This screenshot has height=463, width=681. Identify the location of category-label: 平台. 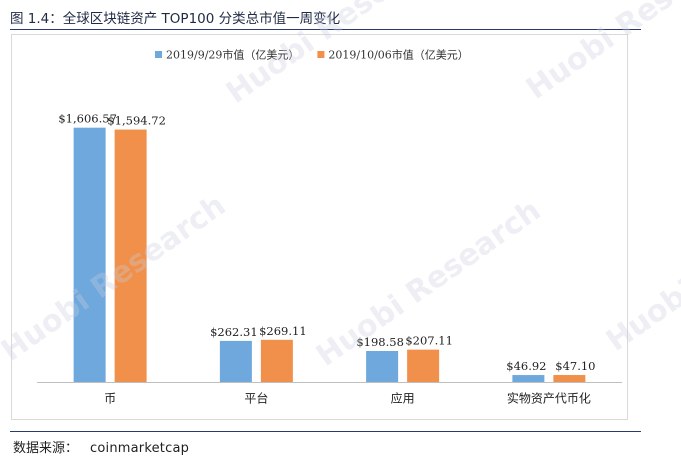
(256, 398).